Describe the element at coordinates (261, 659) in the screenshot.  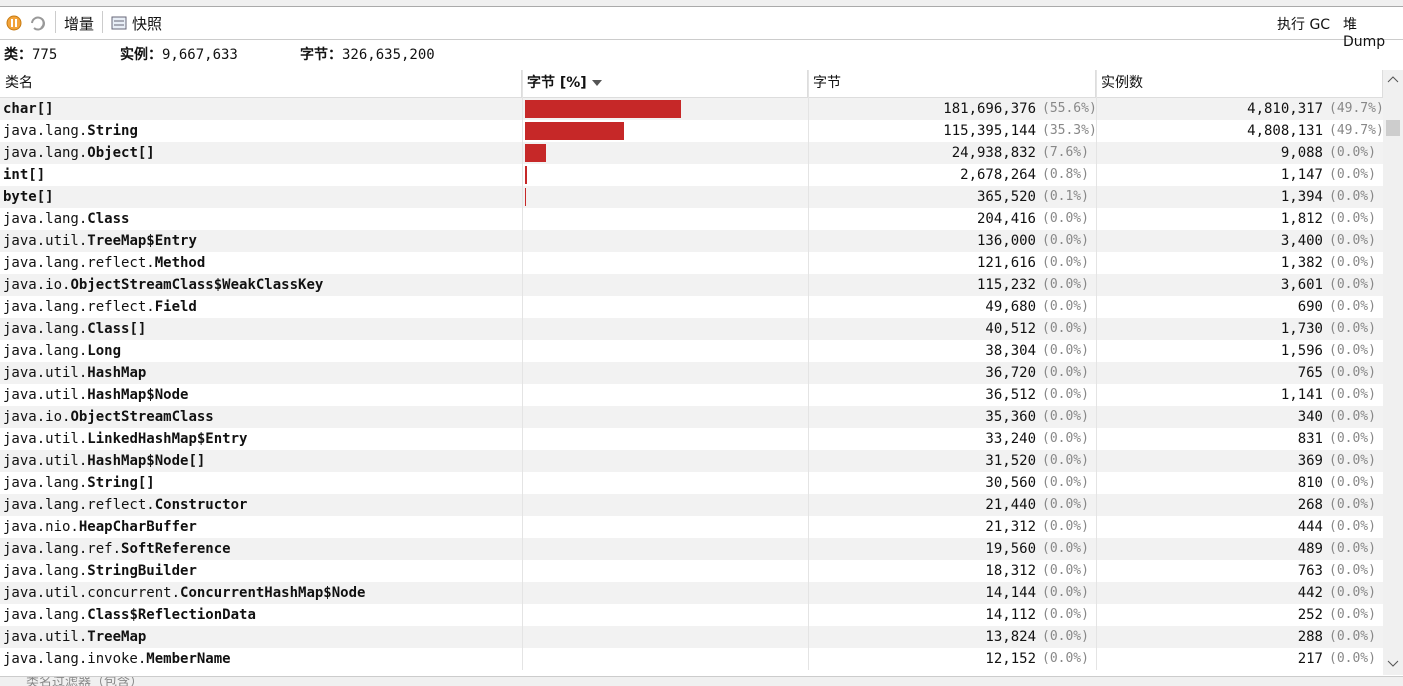
I see `class-name: java.lang.invoke.MemberName` at that location.